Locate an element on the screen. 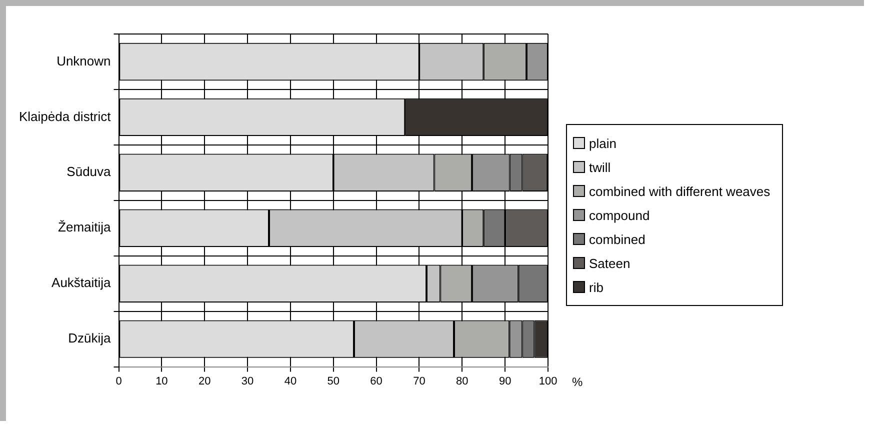 This screenshot has height=427, width=870. x-tick-label: 70 is located at coordinates (419, 381).